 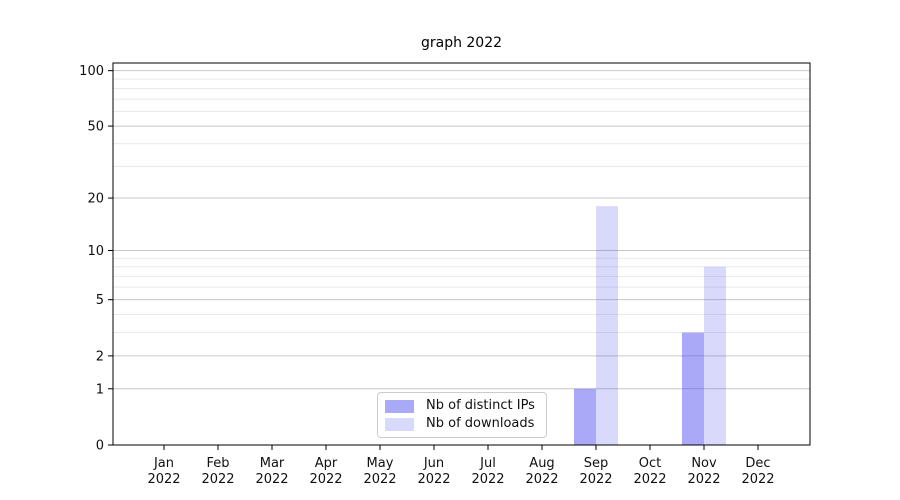 I want to click on x-tick-label-month: Sep, so click(x=596, y=463).